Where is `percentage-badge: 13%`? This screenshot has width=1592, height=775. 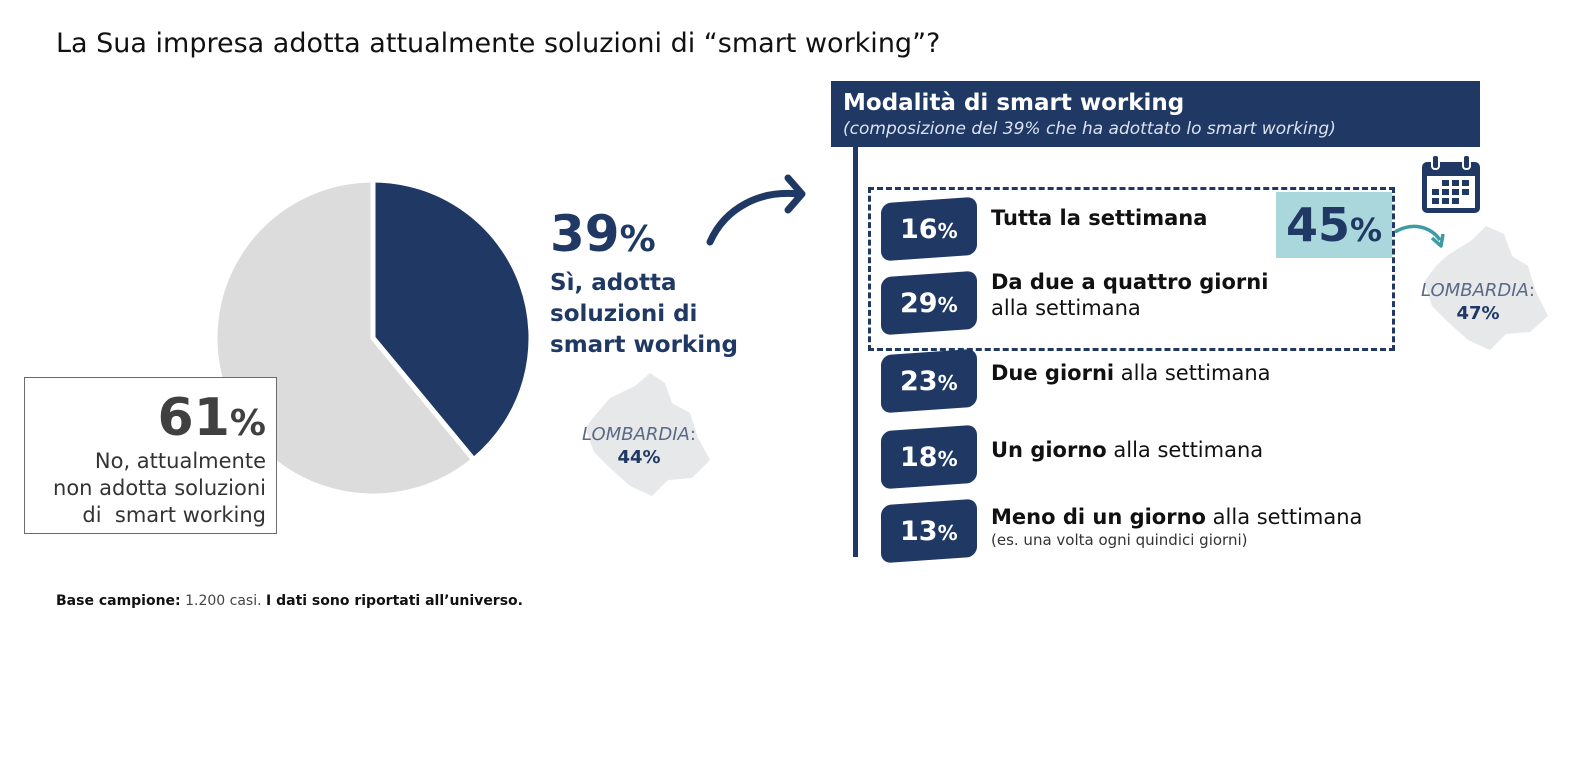
percentage-badge: 13% is located at coordinates (929, 531).